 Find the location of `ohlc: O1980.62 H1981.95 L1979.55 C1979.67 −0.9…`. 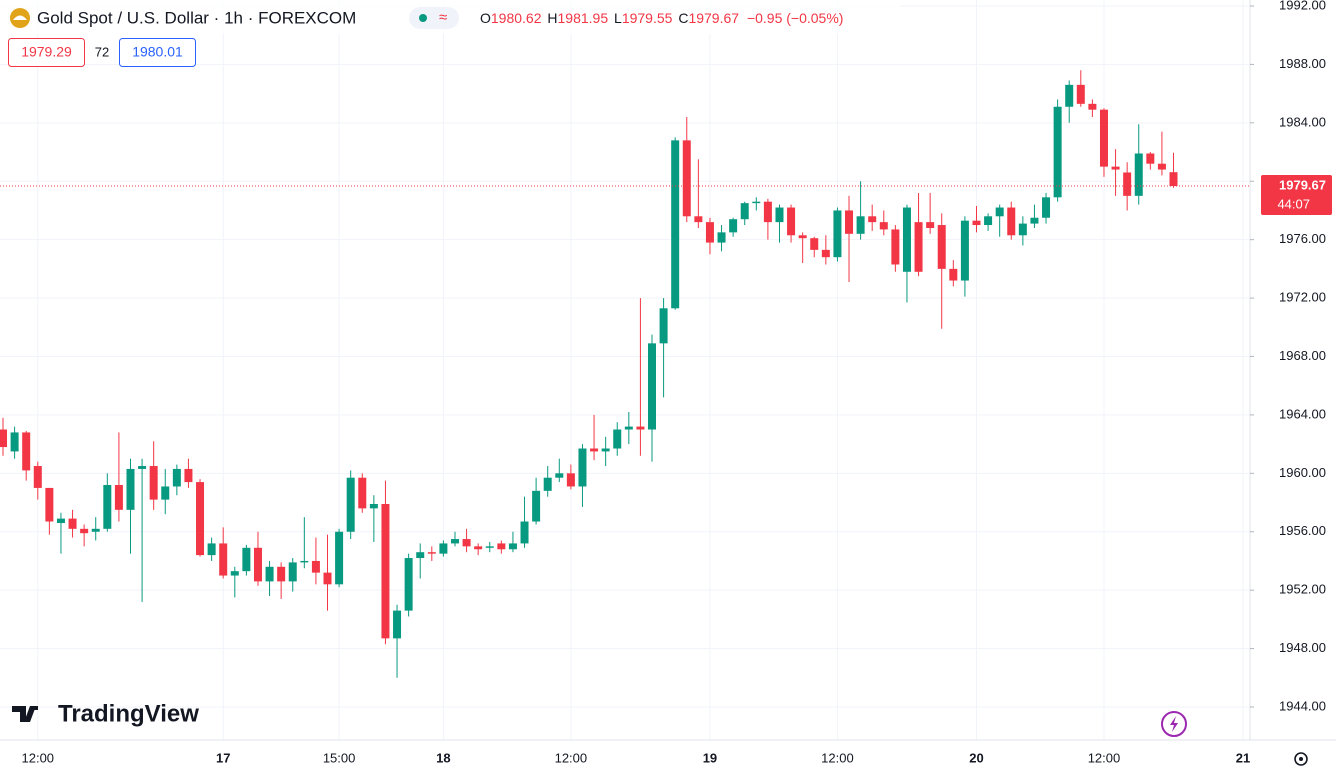

ohlc: O1980.62 H1981.95 L1979.55 C1979.67 −0.9… is located at coordinates (661, 18).